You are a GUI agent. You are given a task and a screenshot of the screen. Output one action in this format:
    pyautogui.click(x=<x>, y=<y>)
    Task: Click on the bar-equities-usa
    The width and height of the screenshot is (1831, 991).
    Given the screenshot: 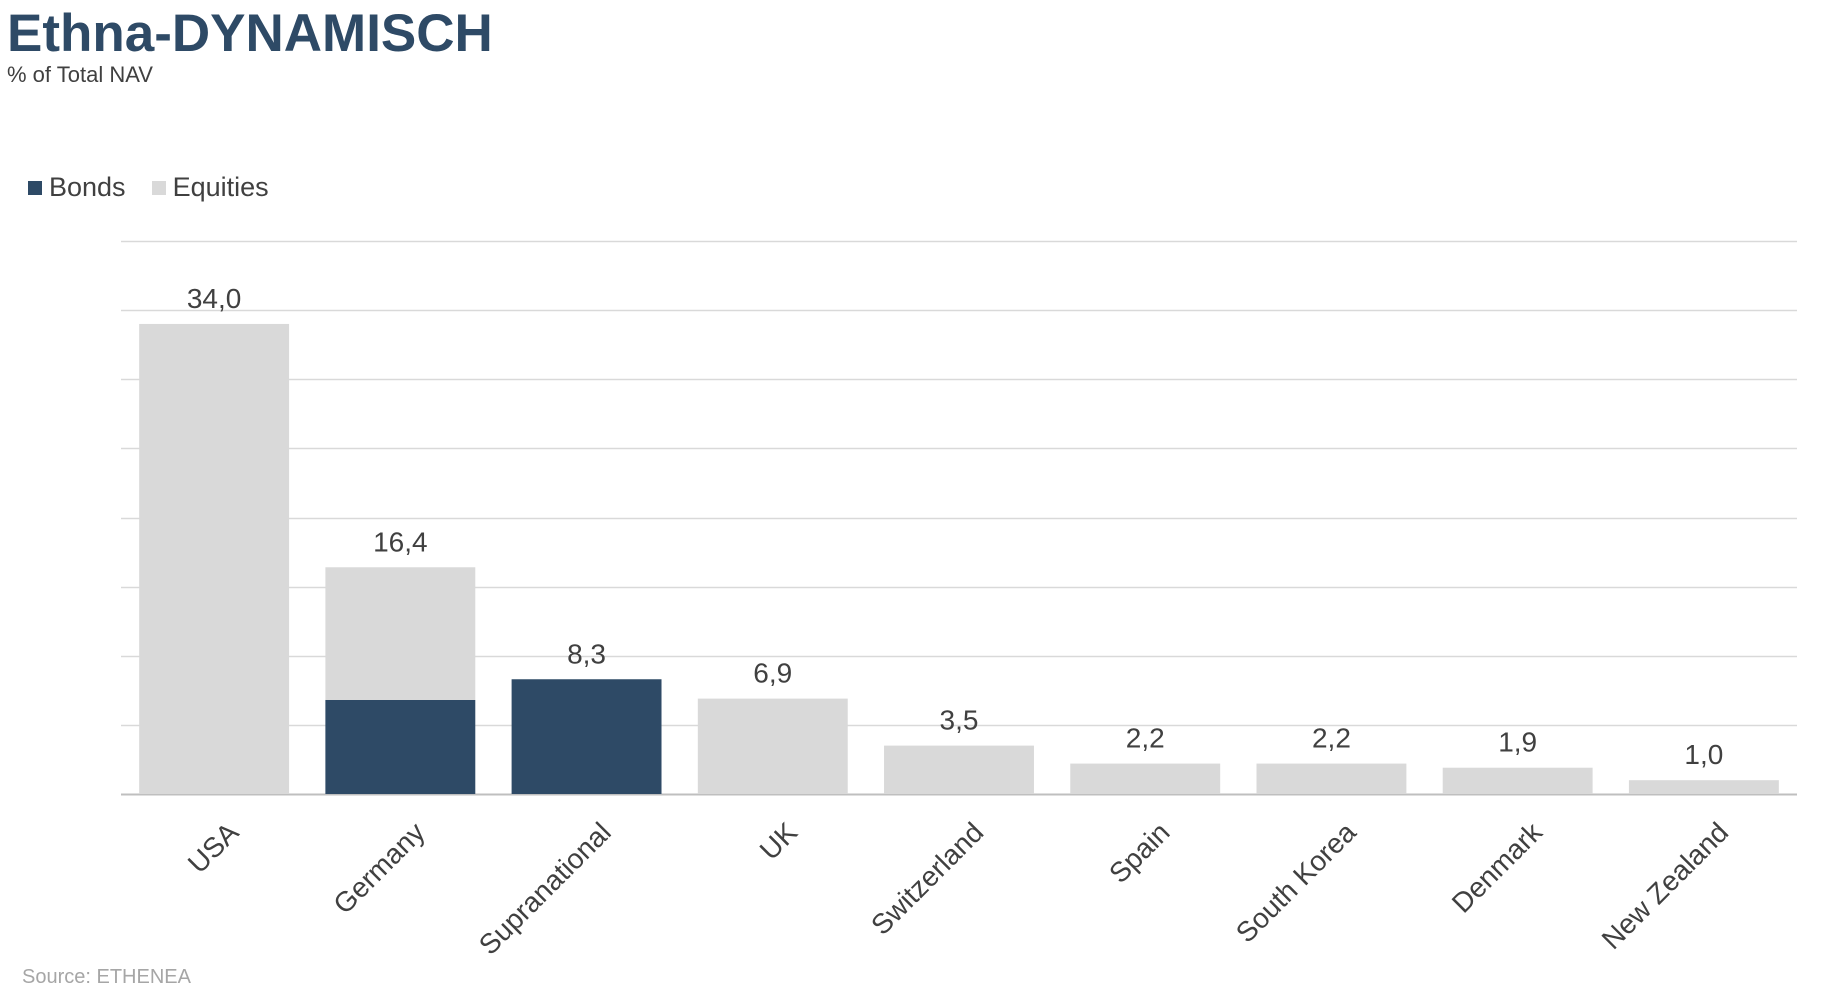 What is the action you would take?
    pyautogui.click(x=214, y=558)
    